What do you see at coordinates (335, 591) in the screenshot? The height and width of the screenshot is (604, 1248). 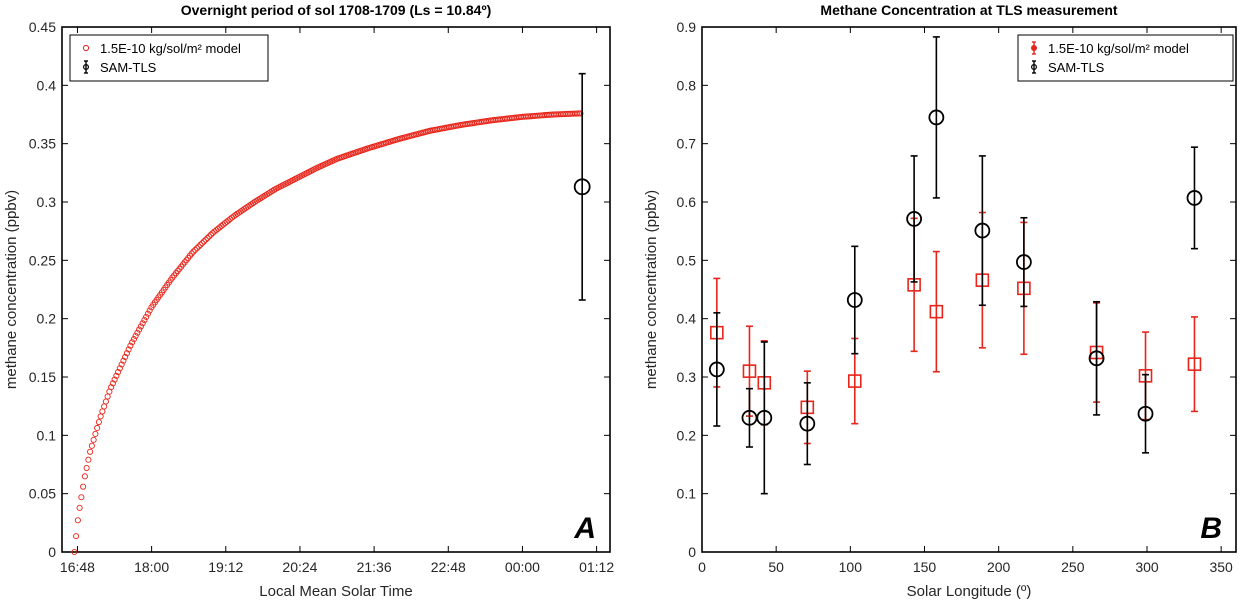 I see `x-axis-label: Local Mean Solar Time` at bounding box center [335, 591].